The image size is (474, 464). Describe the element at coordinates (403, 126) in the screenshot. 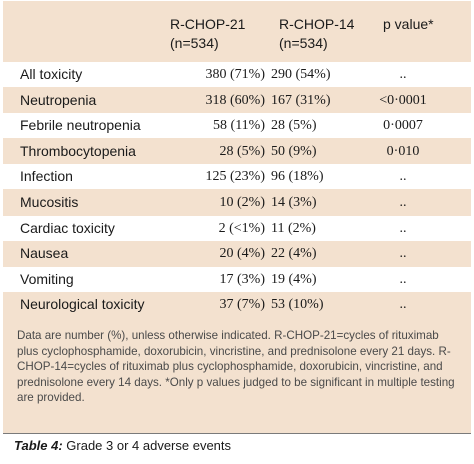

I see `cell-p-value: 0·0007` at that location.